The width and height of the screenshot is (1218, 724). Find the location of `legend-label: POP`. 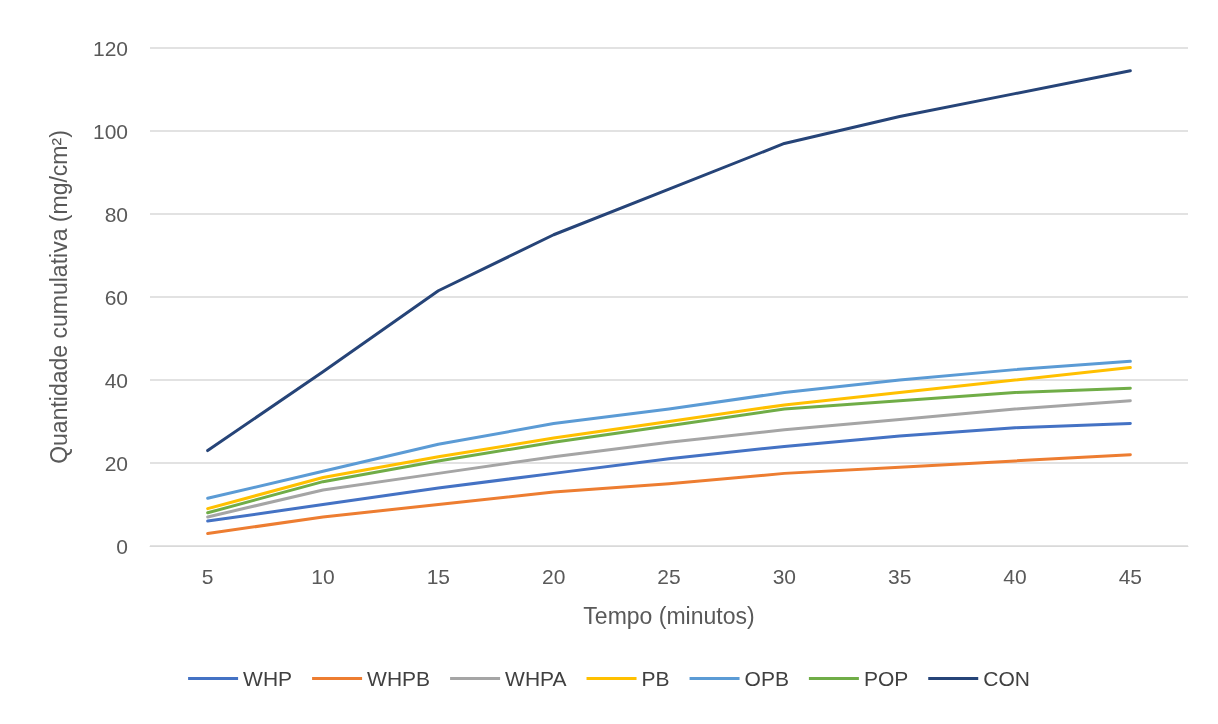

legend-label: POP is located at coordinates (886, 678).